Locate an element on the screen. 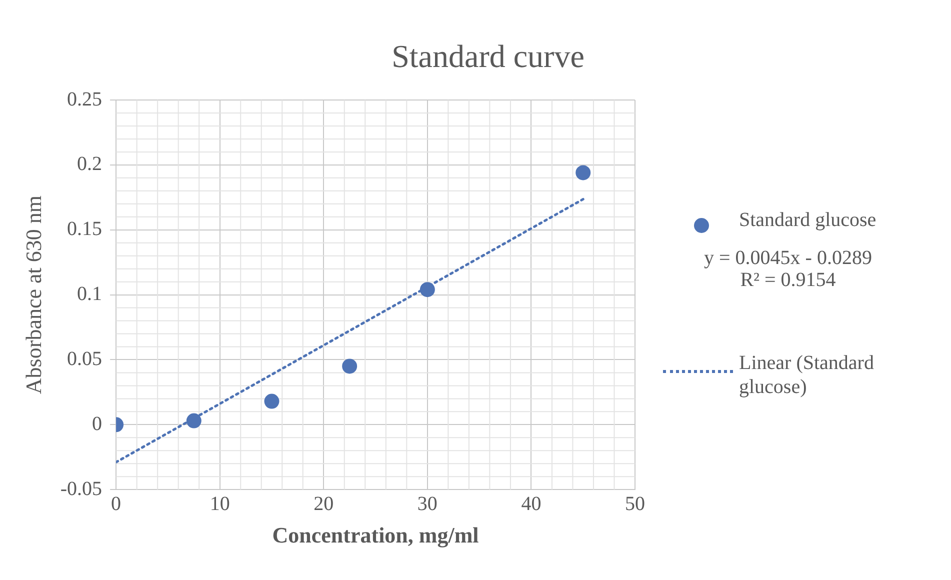  y-tick-label: 0.15 is located at coordinates (84, 229).